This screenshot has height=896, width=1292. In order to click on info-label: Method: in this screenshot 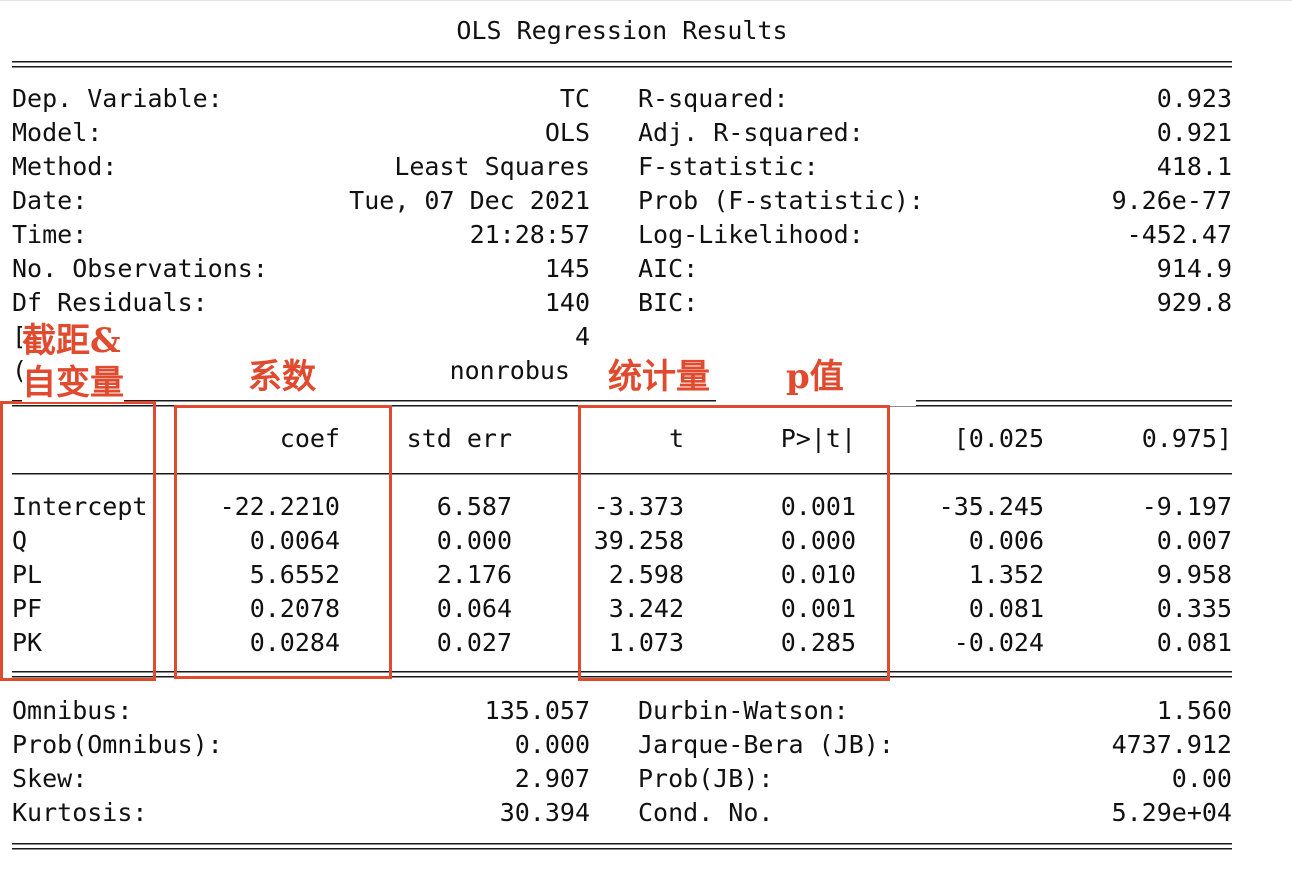, I will do `click(65, 166)`.